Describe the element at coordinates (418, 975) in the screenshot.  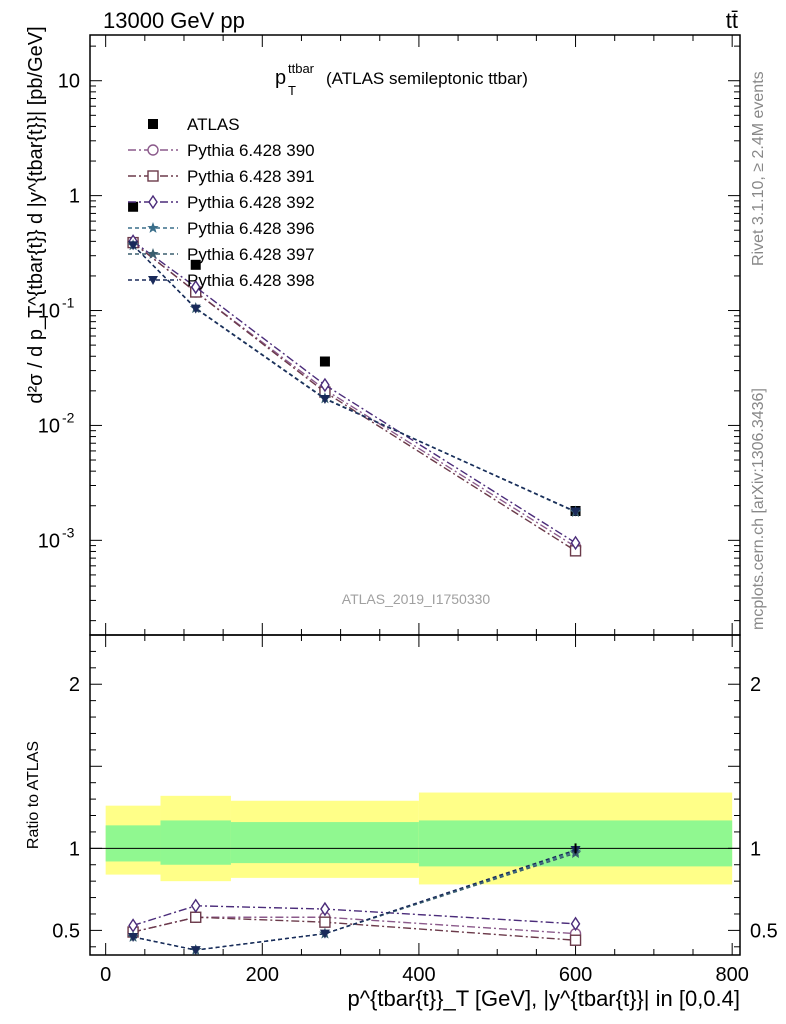
I see `x-tick-label: 400` at that location.